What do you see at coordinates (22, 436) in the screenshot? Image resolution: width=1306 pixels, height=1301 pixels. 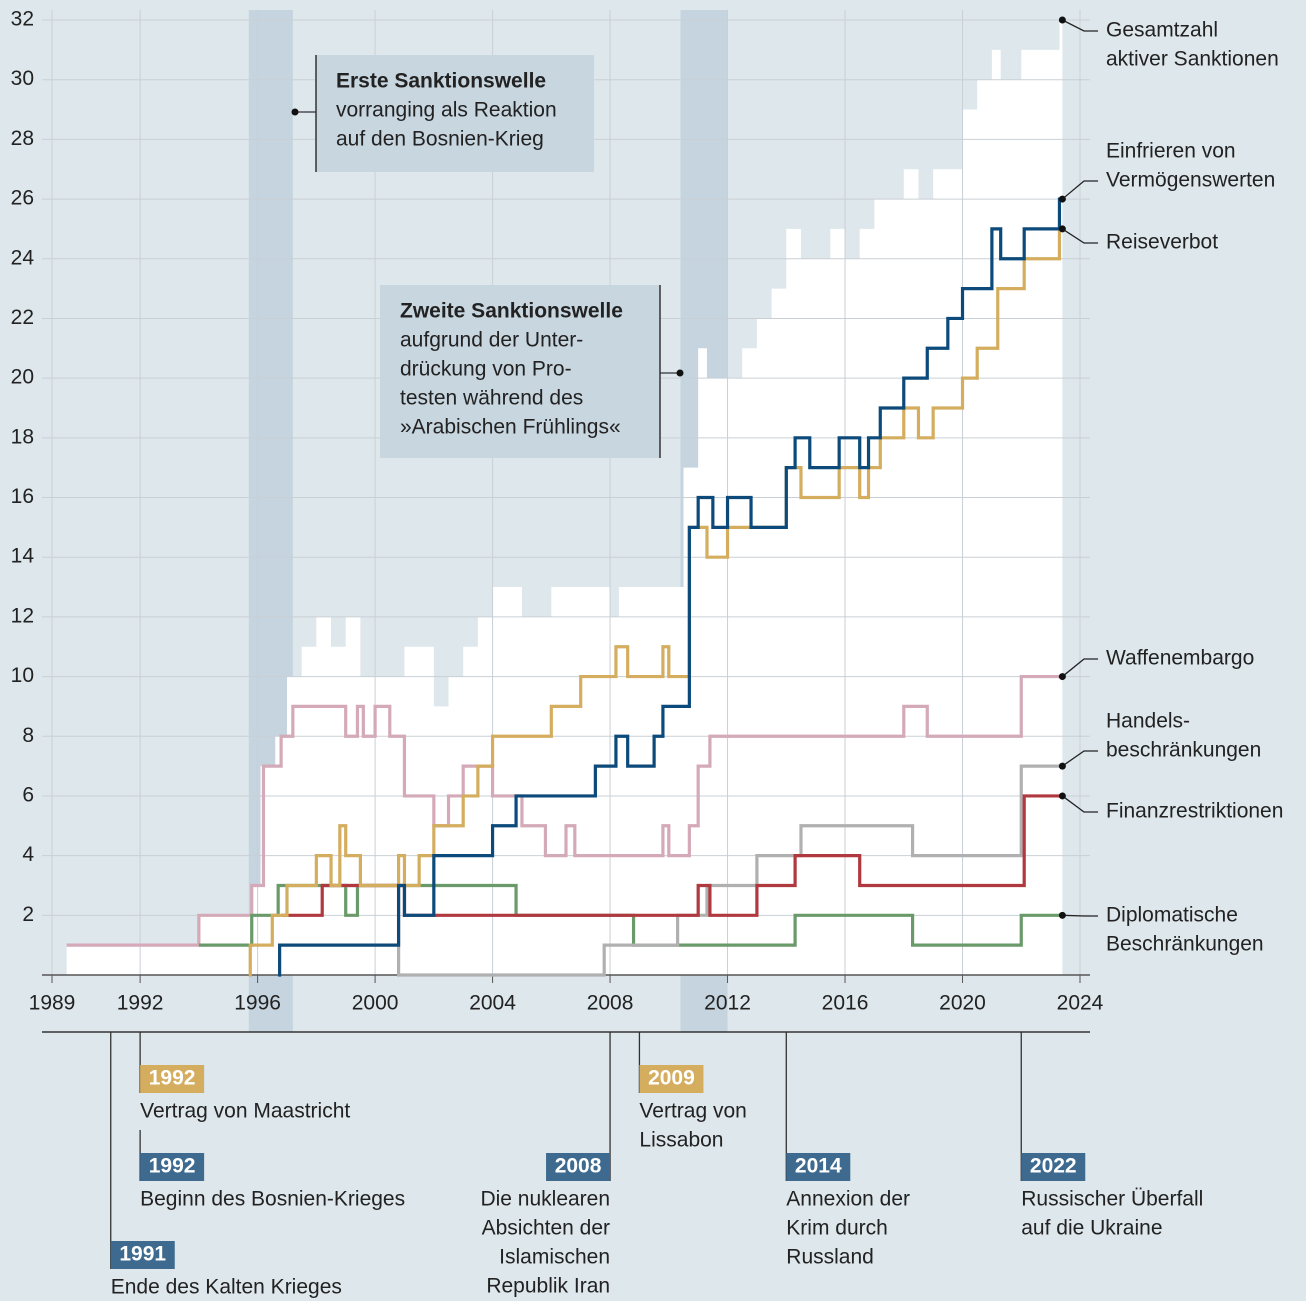 I see `y-tick-label: 18` at bounding box center [22, 436].